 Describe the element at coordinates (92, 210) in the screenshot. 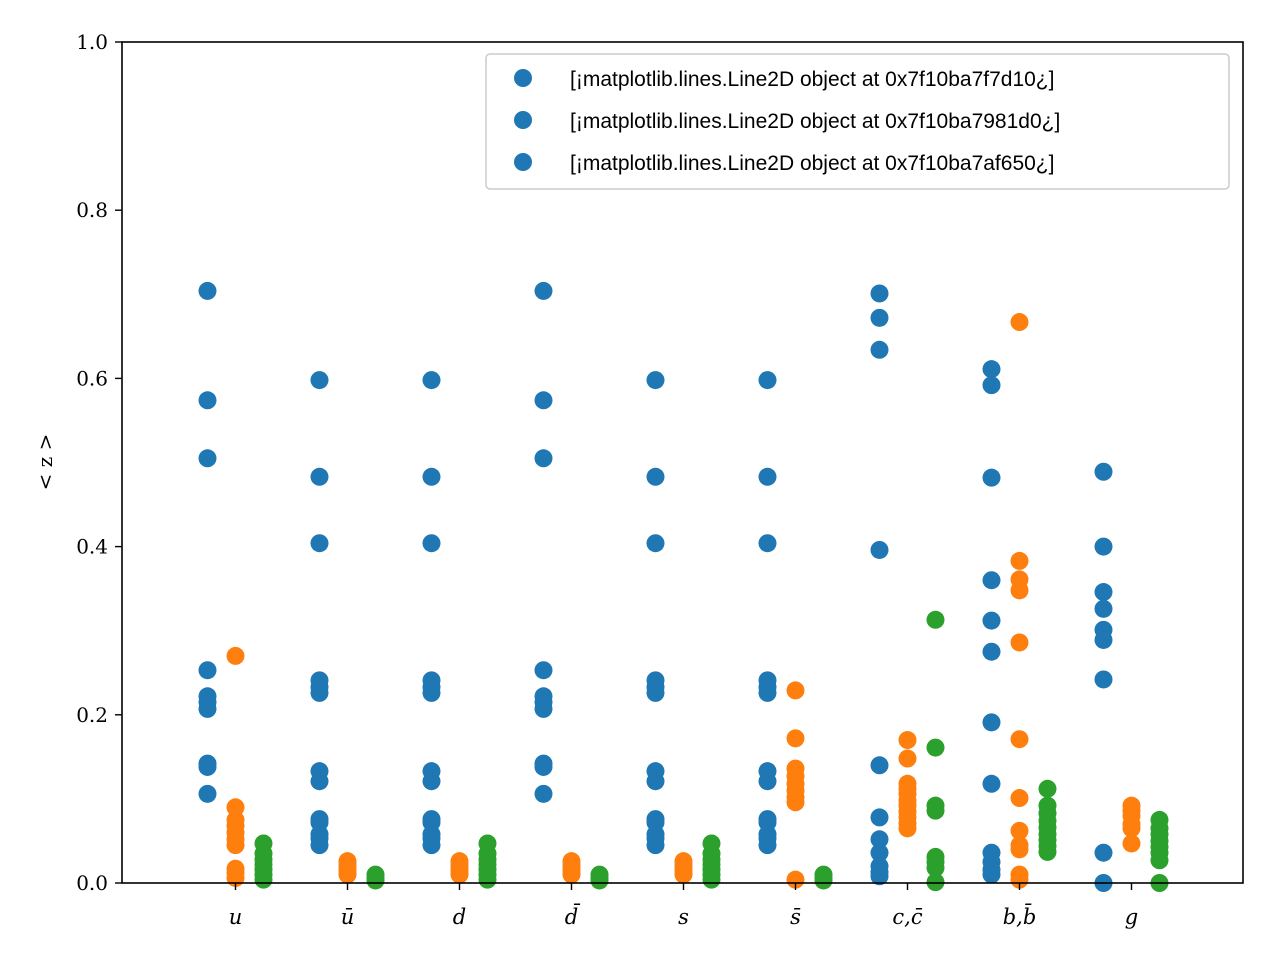

I see `y-tick-label: 0.8` at that location.